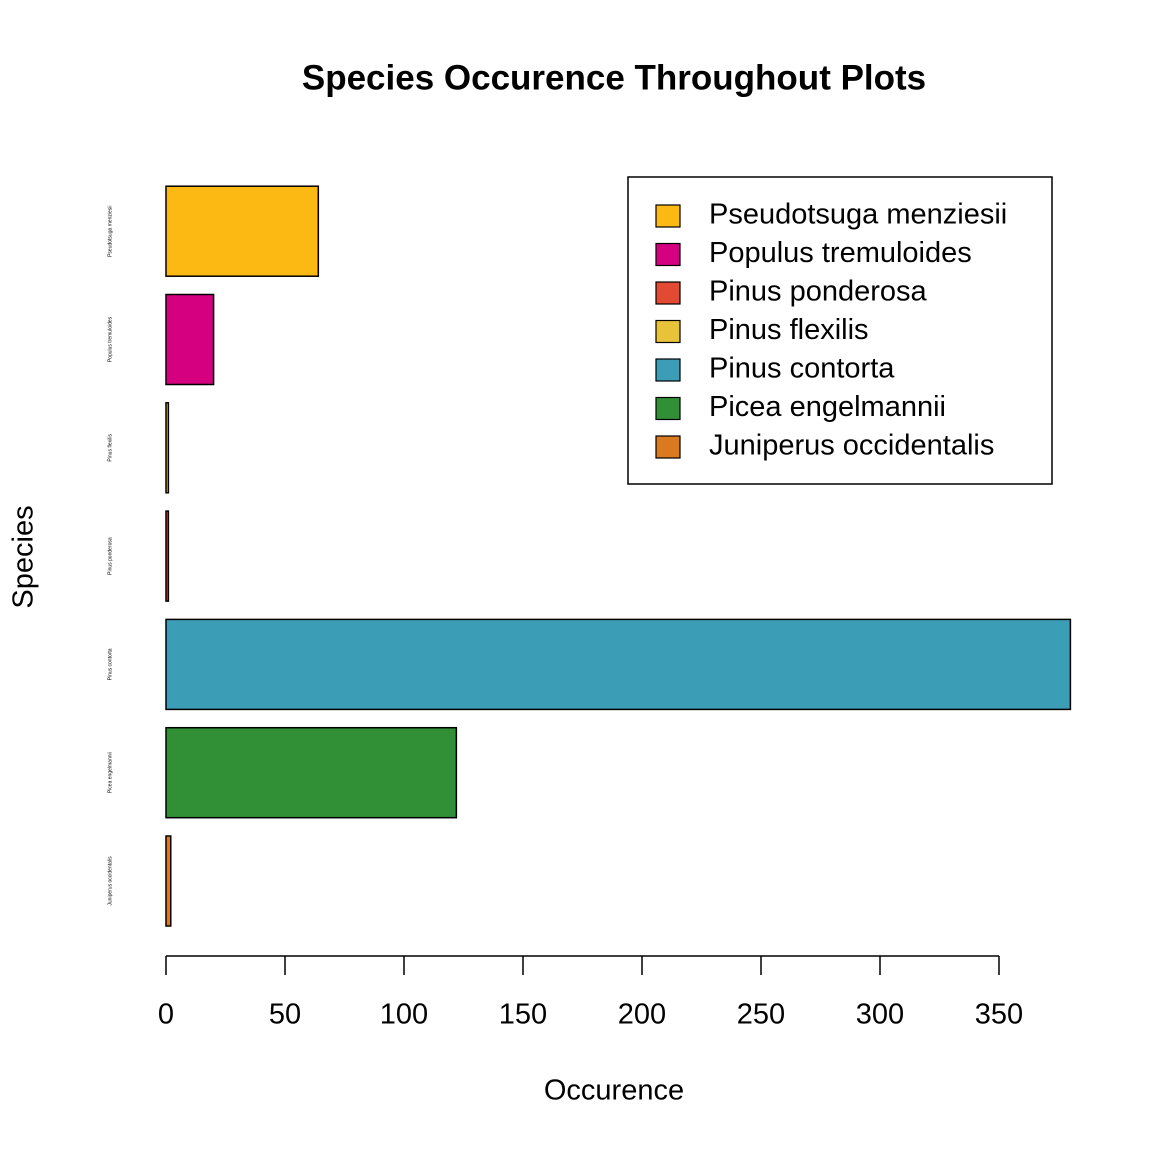 The width and height of the screenshot is (1152, 1152). Describe the element at coordinates (789, 330) in the screenshot. I see `legend-label: Pinus flexilis` at that location.